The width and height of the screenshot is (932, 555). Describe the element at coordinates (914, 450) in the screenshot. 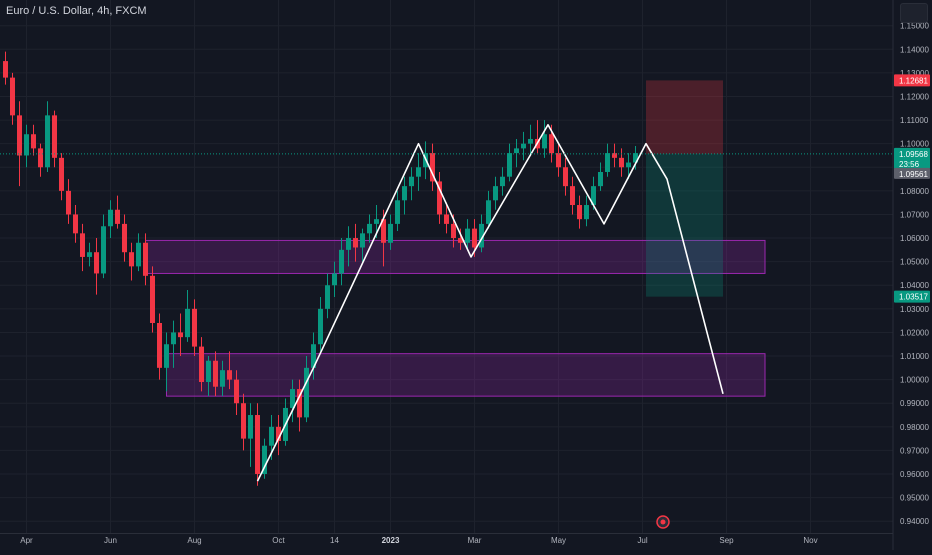

I see `price-tick-label: 0.97000` at that location.